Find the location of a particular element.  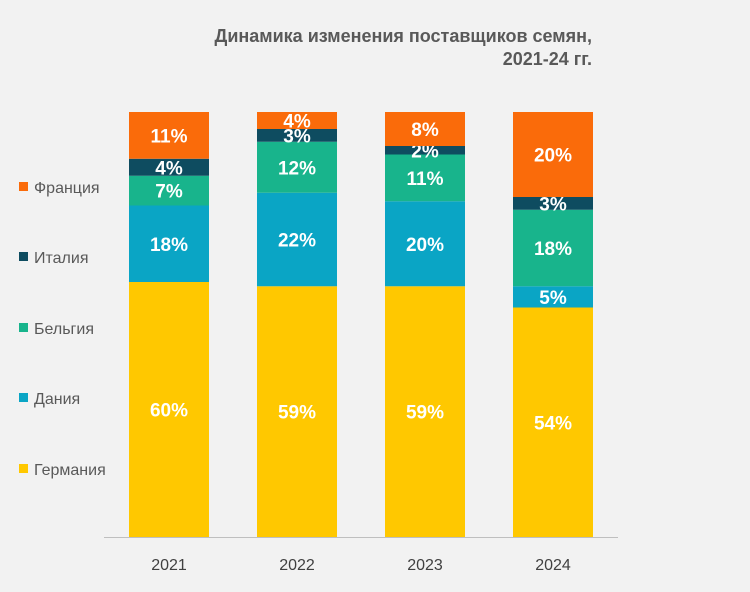

data-label: 60% is located at coordinates (169, 411).